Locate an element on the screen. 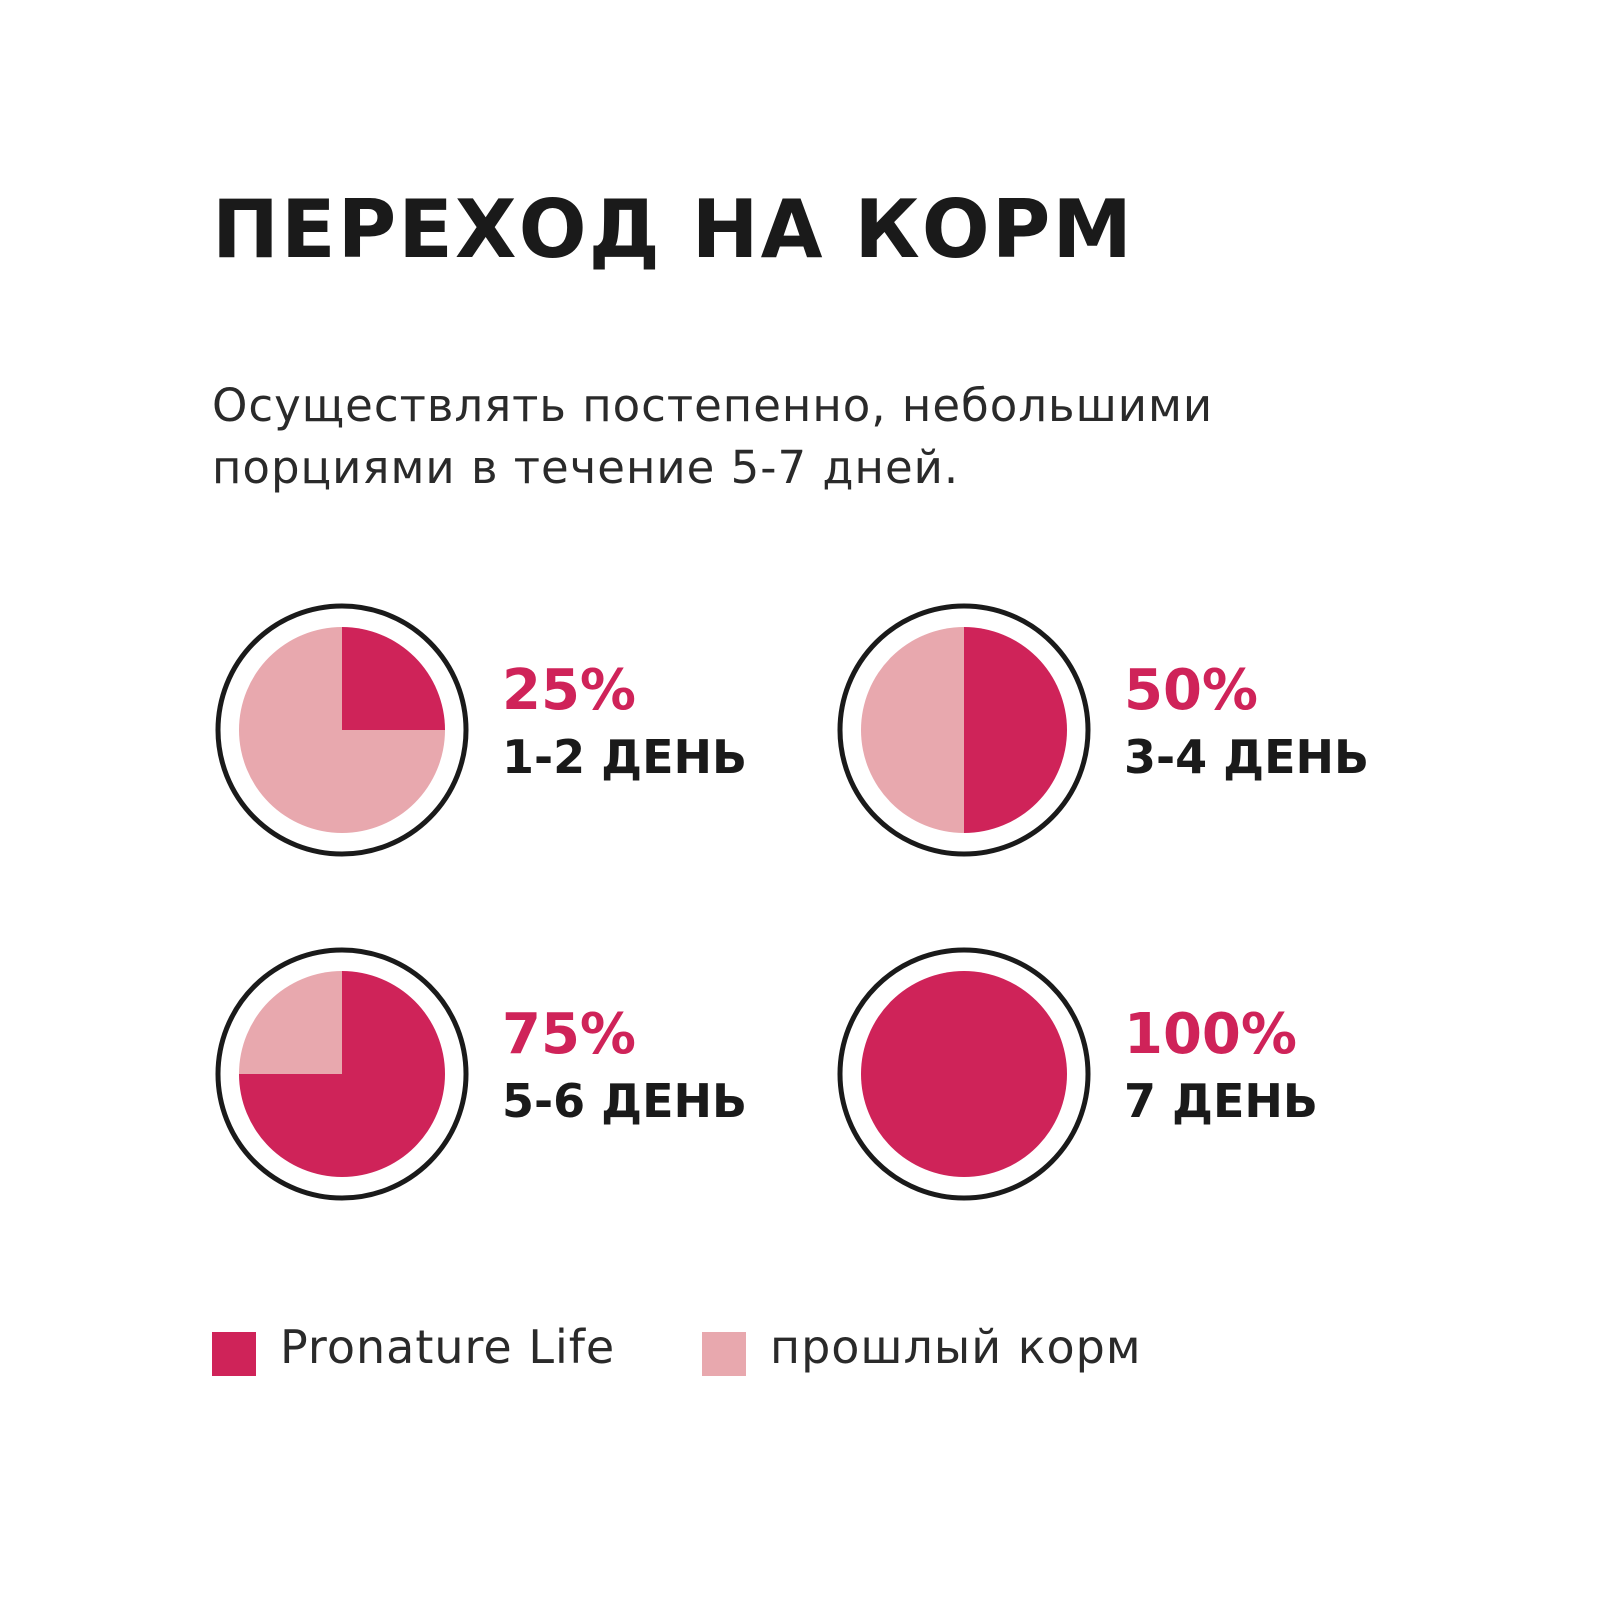 This screenshot has height=1600, width=1600. day-label: 5-6 ДЕНЬ is located at coordinates (625, 1101).